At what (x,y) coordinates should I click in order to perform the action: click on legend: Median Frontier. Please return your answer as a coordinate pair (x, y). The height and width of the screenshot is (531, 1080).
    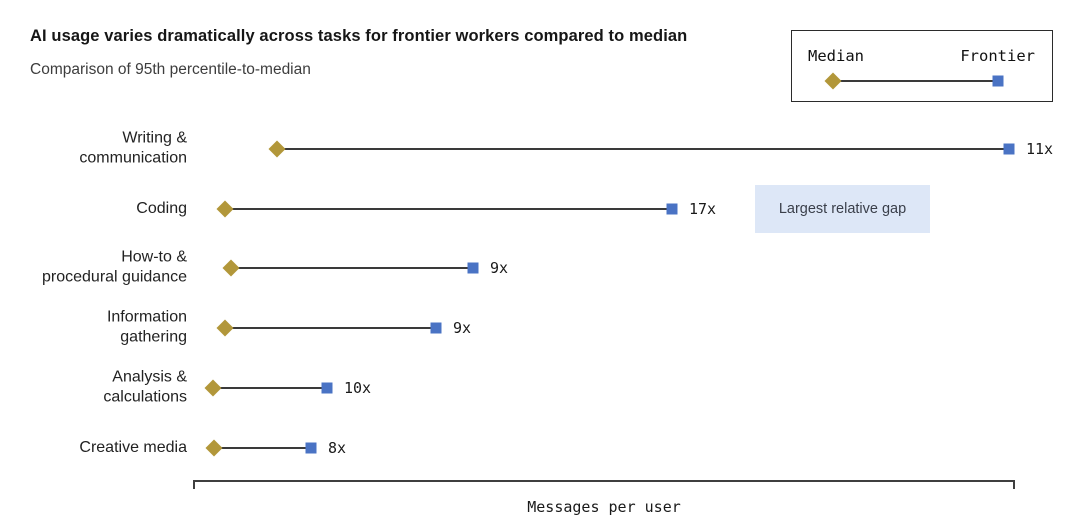
    Looking at the image, I should click on (922, 66).